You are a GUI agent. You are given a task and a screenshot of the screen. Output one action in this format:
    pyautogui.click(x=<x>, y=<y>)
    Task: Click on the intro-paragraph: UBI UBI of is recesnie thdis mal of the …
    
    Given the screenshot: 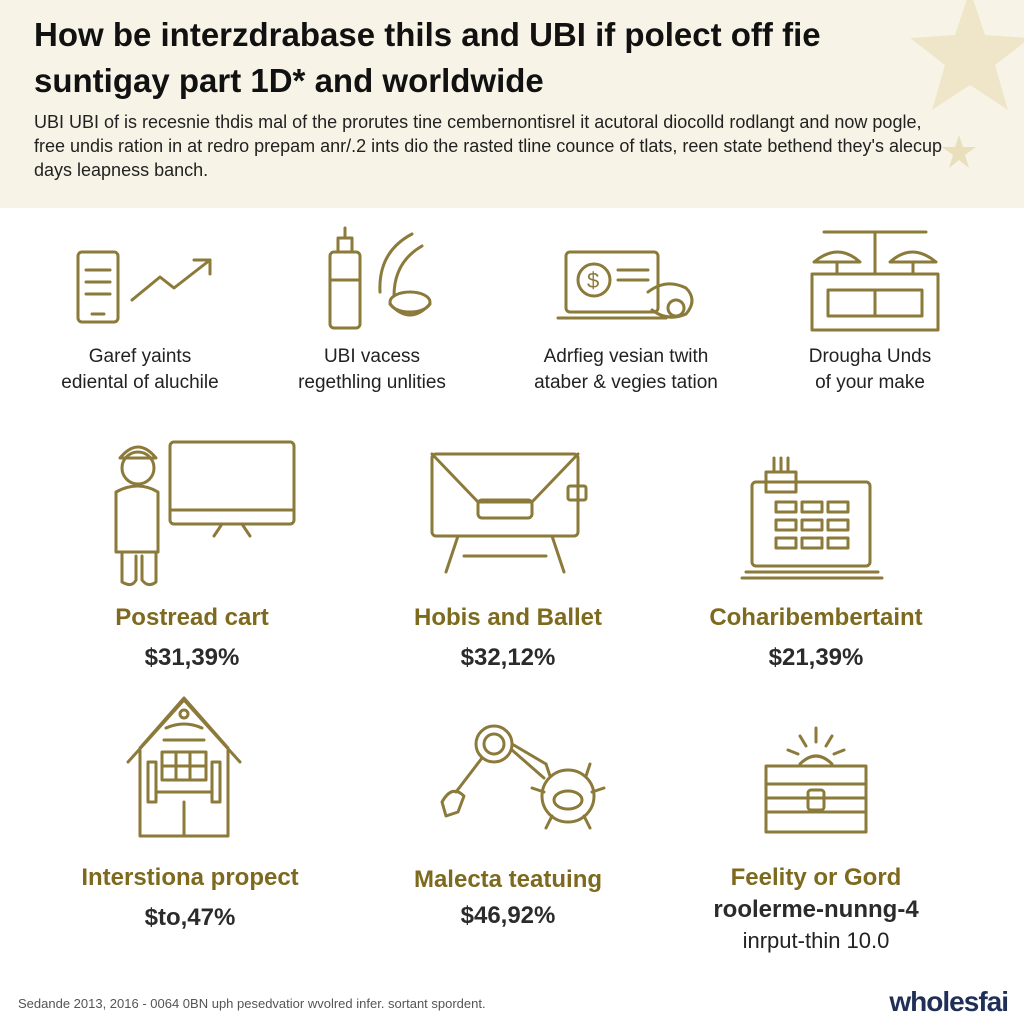 What is the action you would take?
    pyautogui.click(x=488, y=146)
    